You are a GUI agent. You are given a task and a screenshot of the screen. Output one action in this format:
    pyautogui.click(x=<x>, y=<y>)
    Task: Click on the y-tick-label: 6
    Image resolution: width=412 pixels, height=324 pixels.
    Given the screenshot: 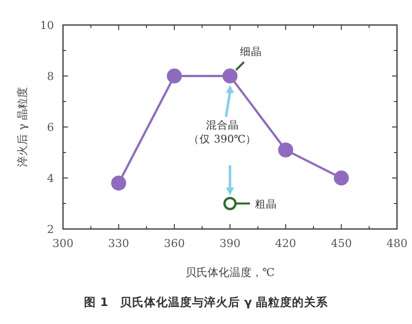 What is the action you would take?
    pyautogui.click(x=50, y=127)
    